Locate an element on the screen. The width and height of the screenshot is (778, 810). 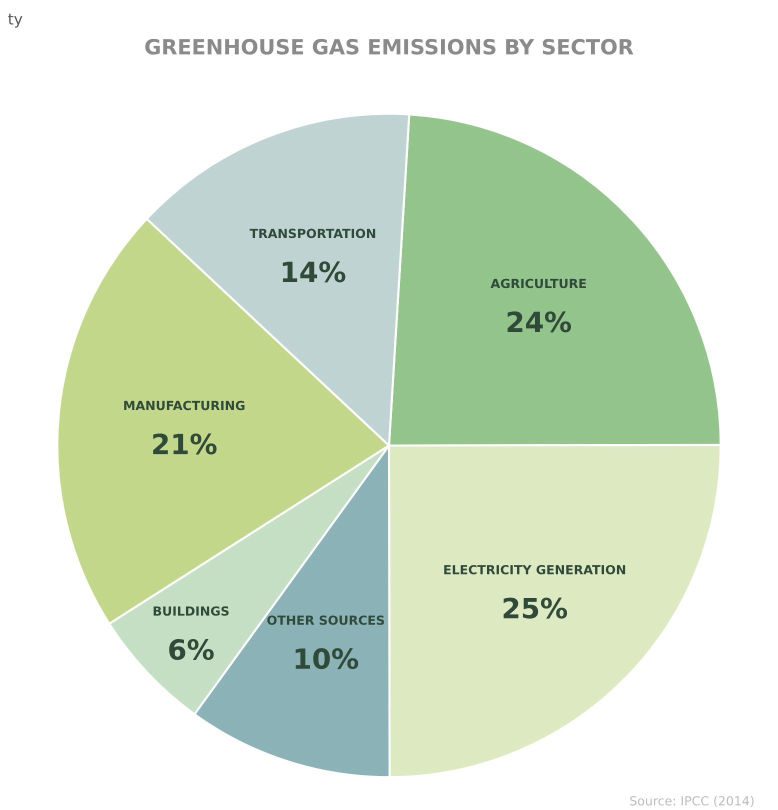
slice-label: OTHER SOURCES is located at coordinates (325, 620).